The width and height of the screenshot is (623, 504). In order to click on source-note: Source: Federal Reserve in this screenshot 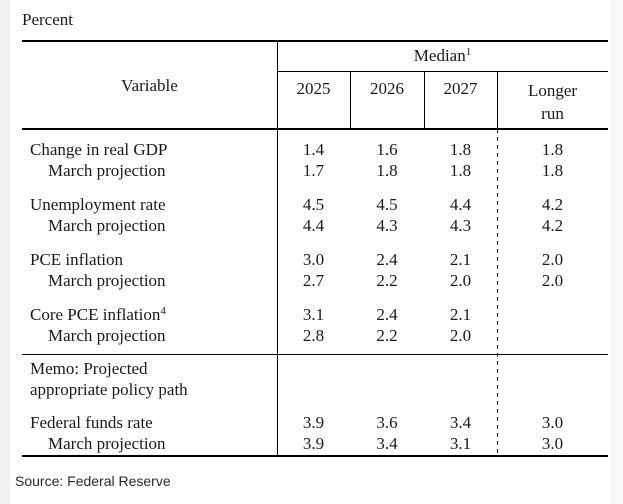, I will do `click(93, 481)`.